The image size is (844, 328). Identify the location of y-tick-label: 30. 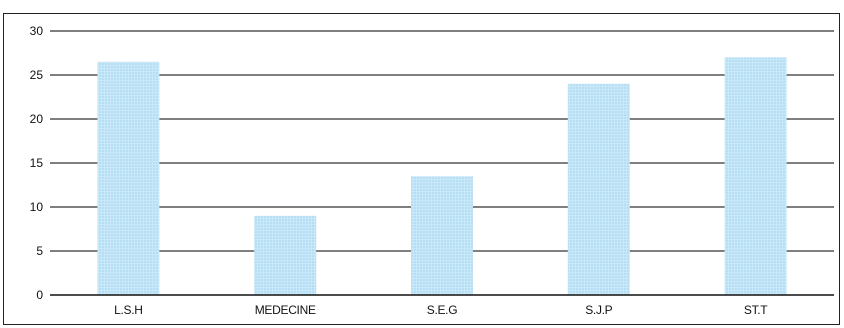
(37, 31).